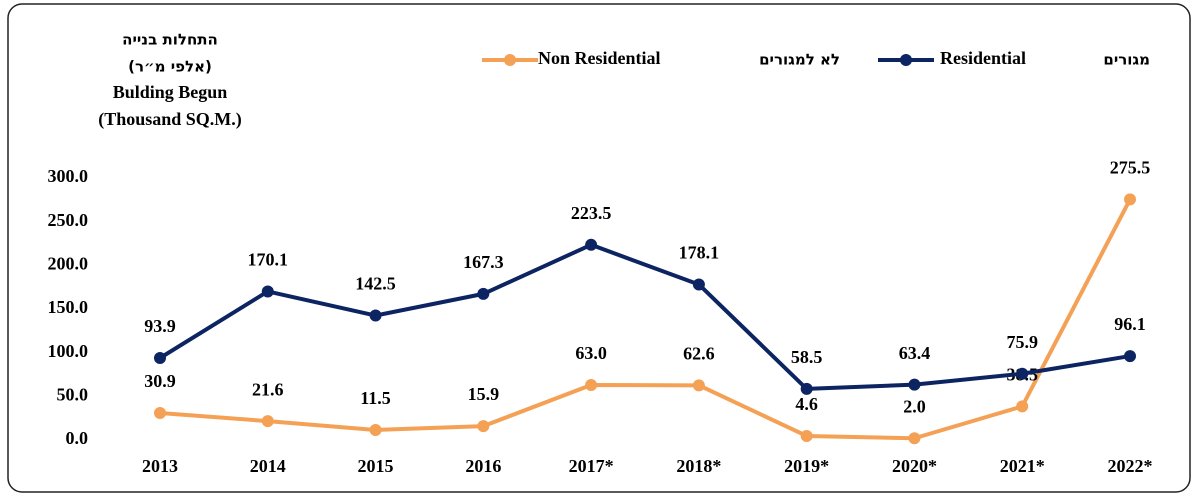 This screenshot has width=1198, height=500. Describe the element at coordinates (268, 389) in the screenshot. I see `data-label: 21.6` at that location.